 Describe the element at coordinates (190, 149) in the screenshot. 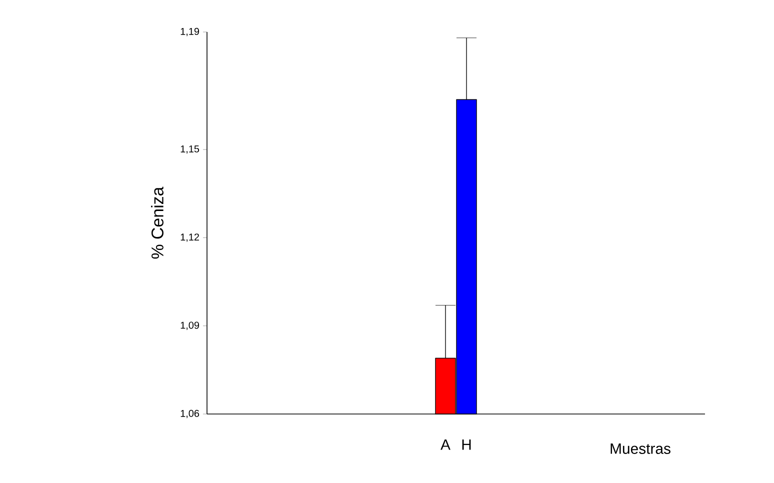

I see `y-tick-label: 1,15` at that location.